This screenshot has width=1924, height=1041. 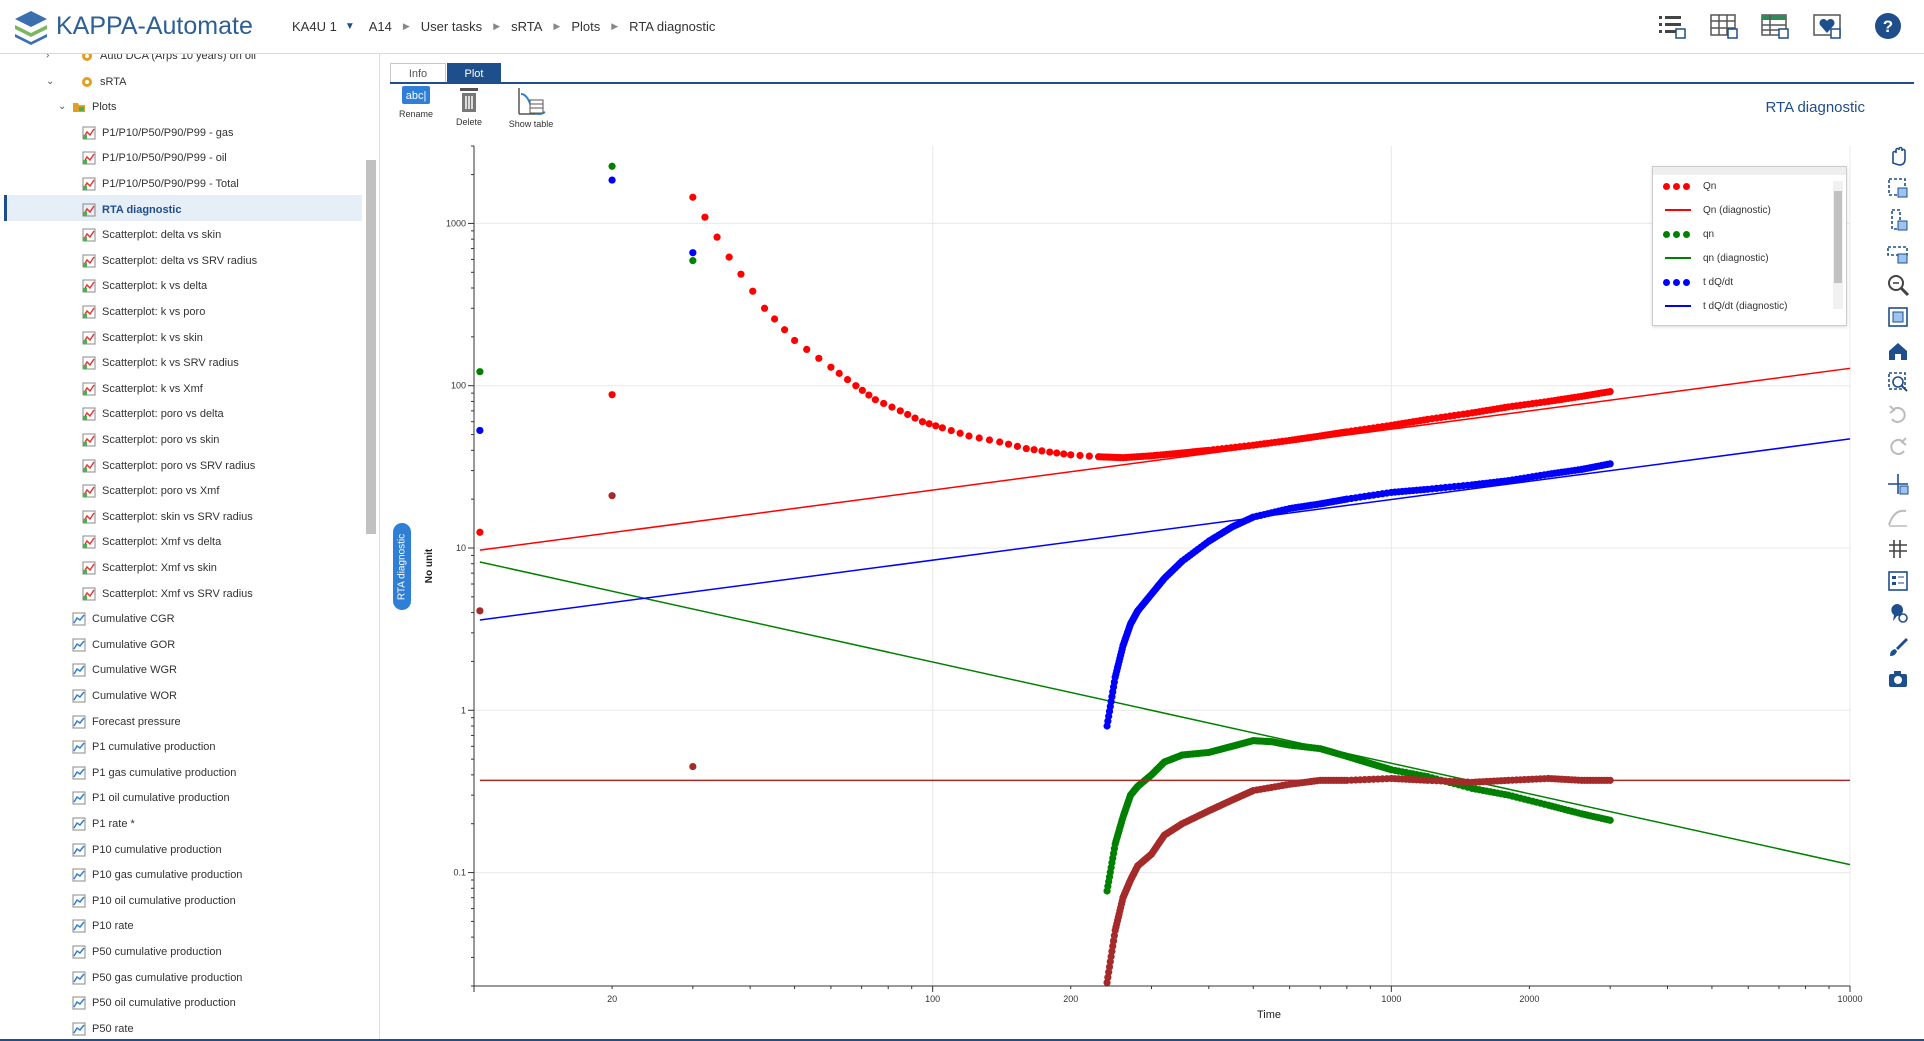 What do you see at coordinates (1898, 613) in the screenshot?
I see `annotation-icon` at bounding box center [1898, 613].